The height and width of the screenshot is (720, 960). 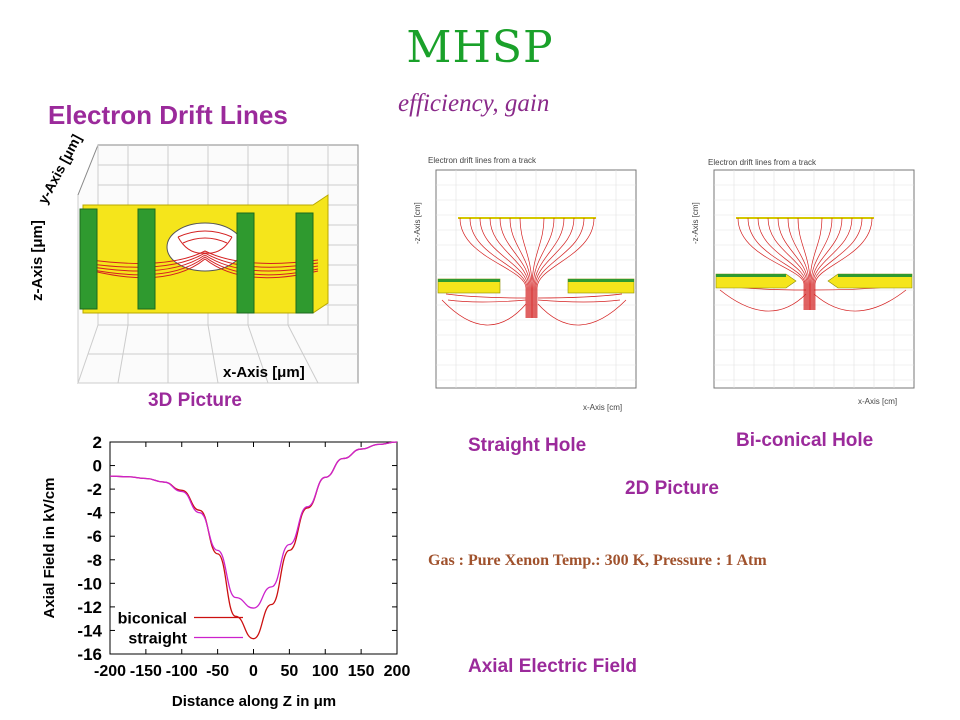 I want to click on page-title: MHSP, so click(x=480, y=47).